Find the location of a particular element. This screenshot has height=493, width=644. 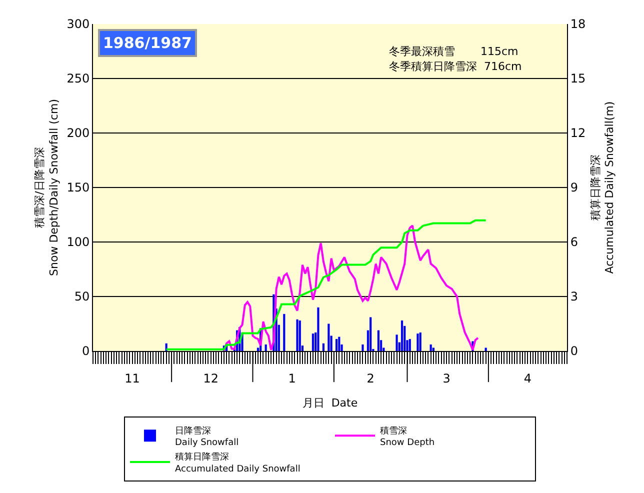

y-tick-label: 250 is located at coordinates (78, 79).